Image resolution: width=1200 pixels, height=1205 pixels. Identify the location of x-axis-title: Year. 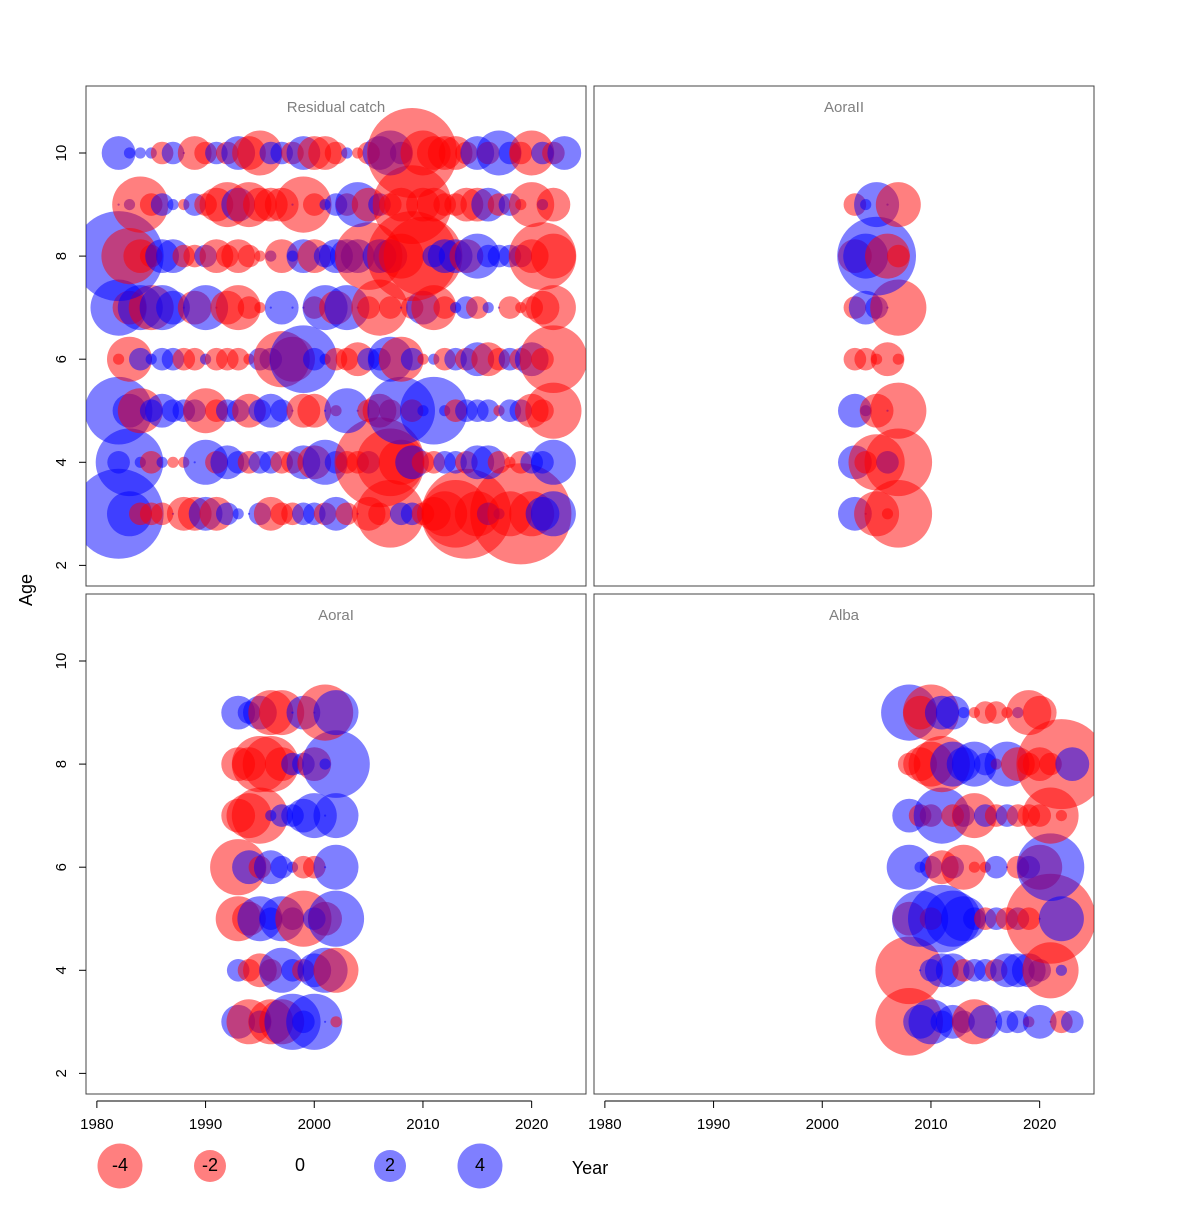
(590, 1168).